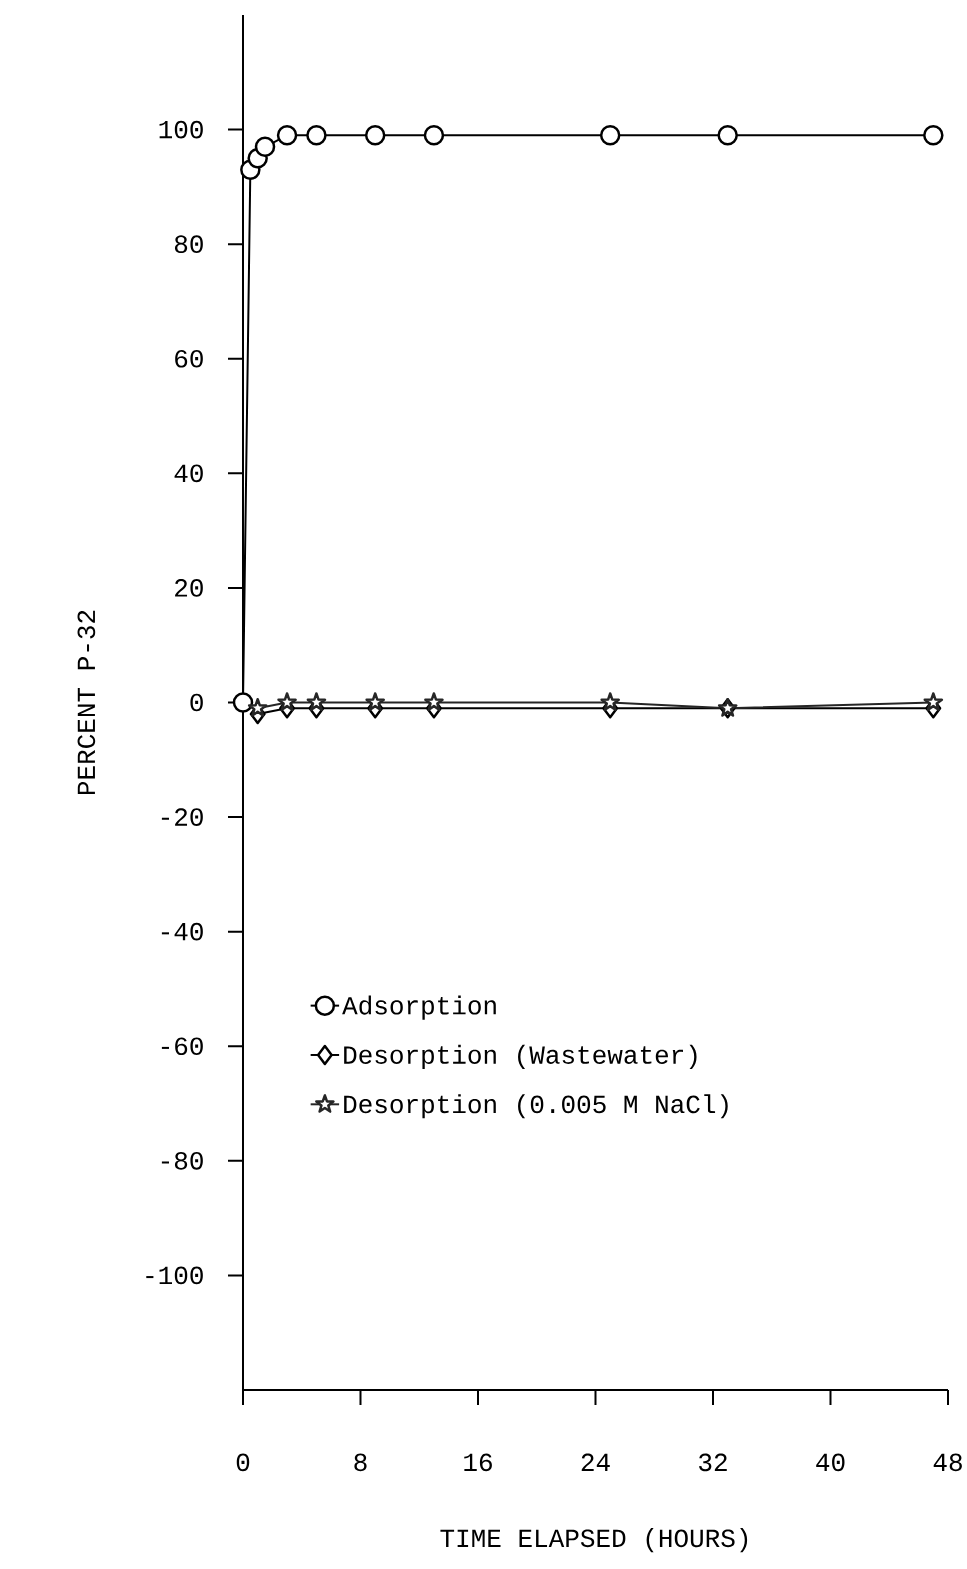 The image size is (967, 1569). What do you see at coordinates (360, 1462) in the screenshot?
I see `x-tick-label: 8` at bounding box center [360, 1462].